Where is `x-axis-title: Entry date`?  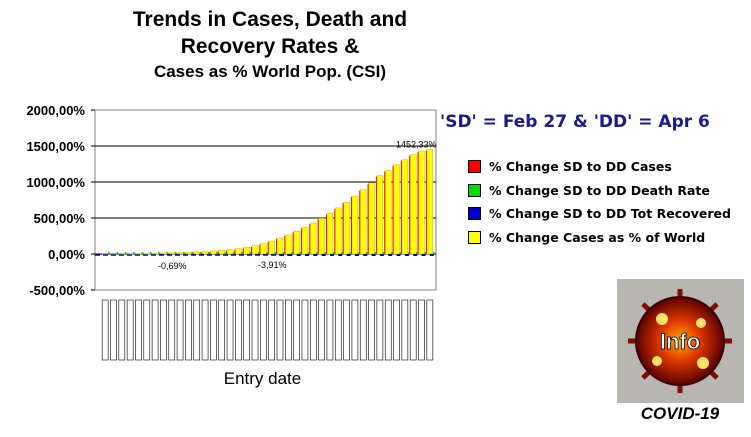 x-axis-title: Entry date is located at coordinates (262, 378).